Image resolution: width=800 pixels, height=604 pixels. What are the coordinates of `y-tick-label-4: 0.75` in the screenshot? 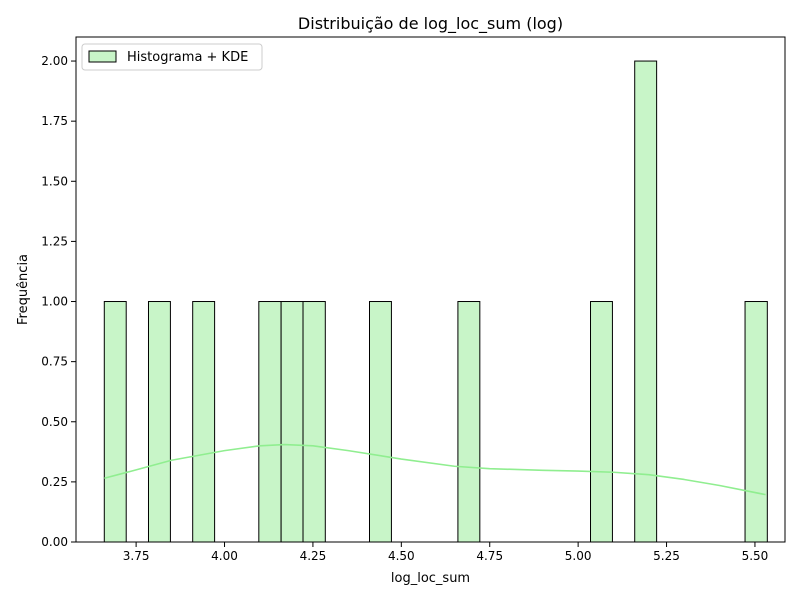 It's located at (54, 362).